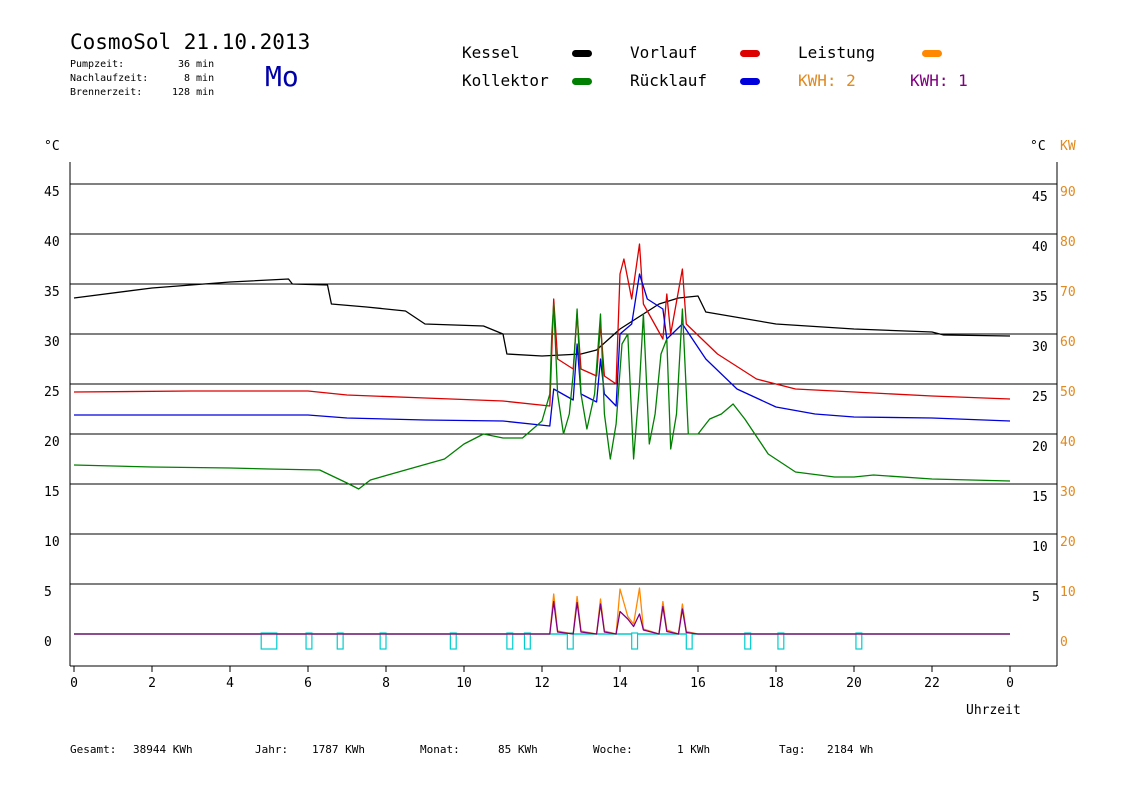 This screenshot has width=1148, height=812. What do you see at coordinates (310, 749) in the screenshot?
I see `total-jahr: Jahr: 1787 KWh` at bounding box center [310, 749].